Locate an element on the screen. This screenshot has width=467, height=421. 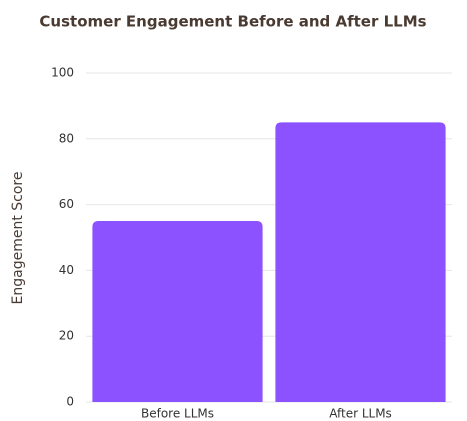
x-tick-label: After LLMs is located at coordinates (360, 414).